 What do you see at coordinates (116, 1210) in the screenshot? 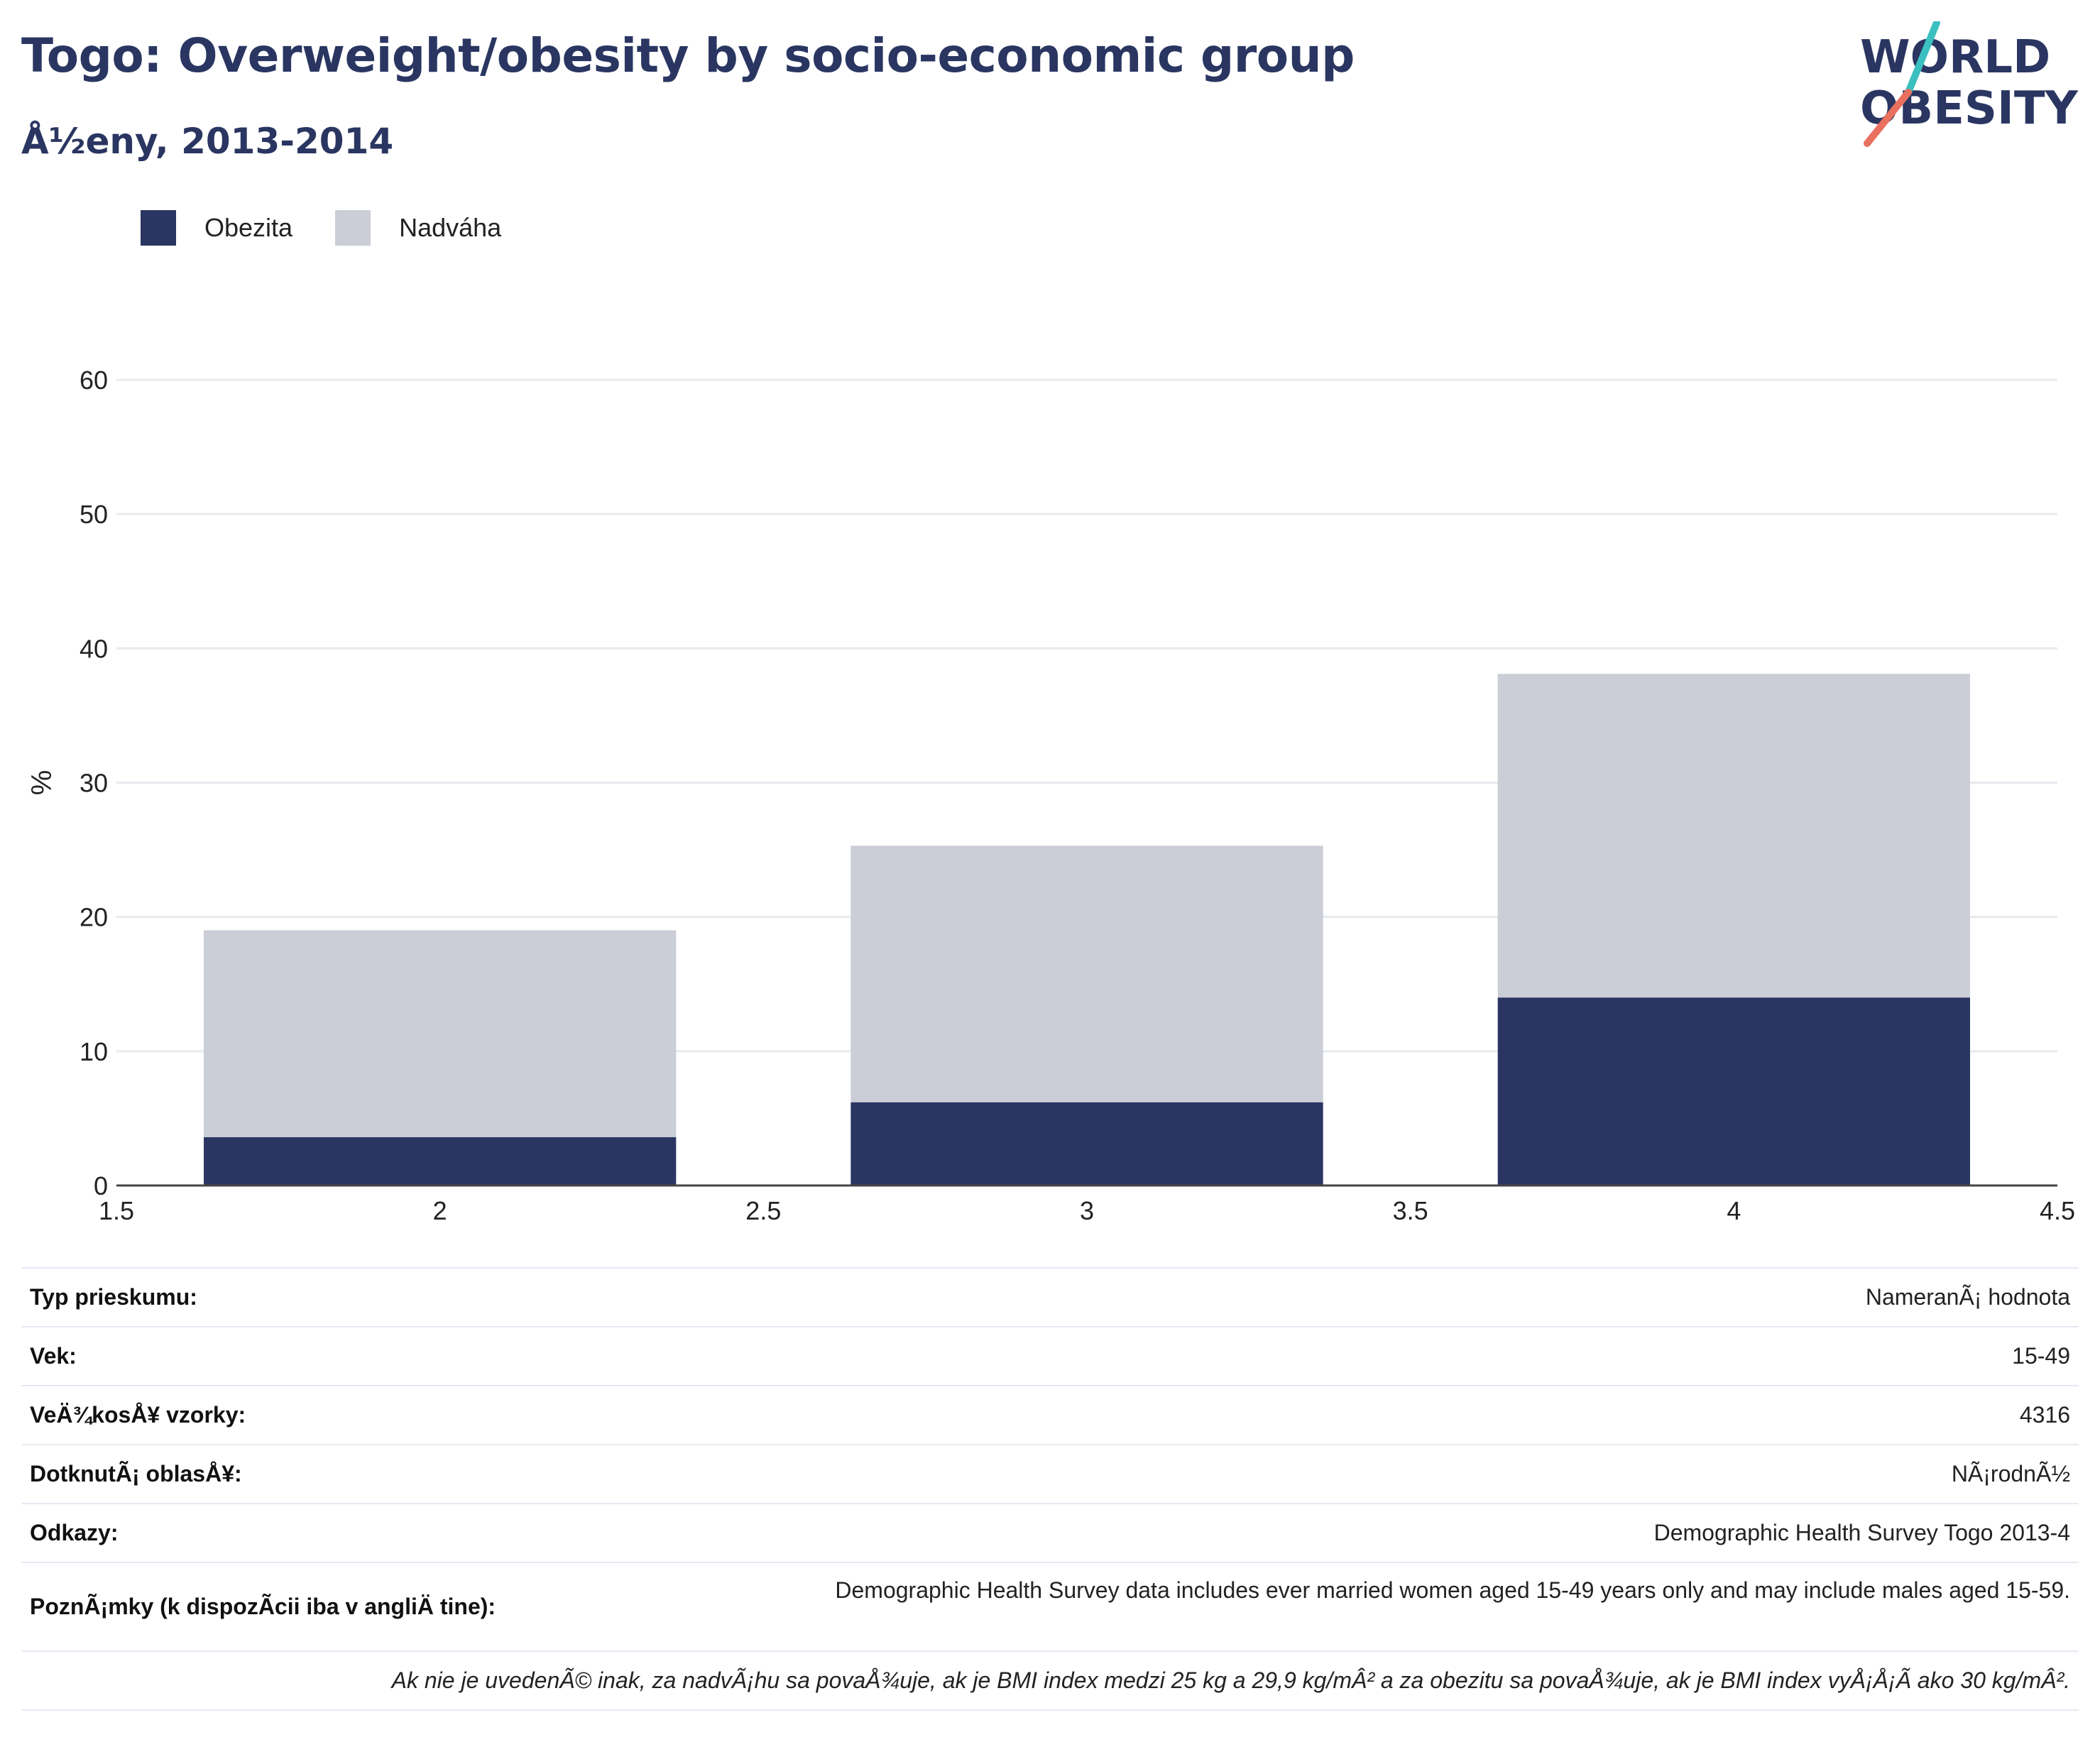
I see `x-tick-label: 1.5` at bounding box center [116, 1210].